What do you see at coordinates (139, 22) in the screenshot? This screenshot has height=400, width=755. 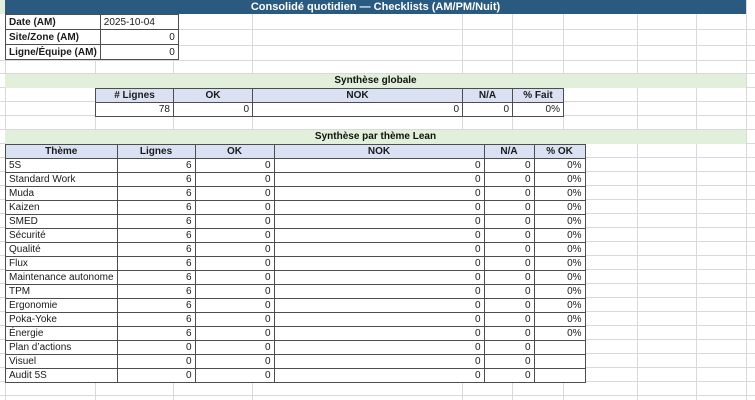 I see `date-value-cell: 2025-10-04` at bounding box center [139, 22].